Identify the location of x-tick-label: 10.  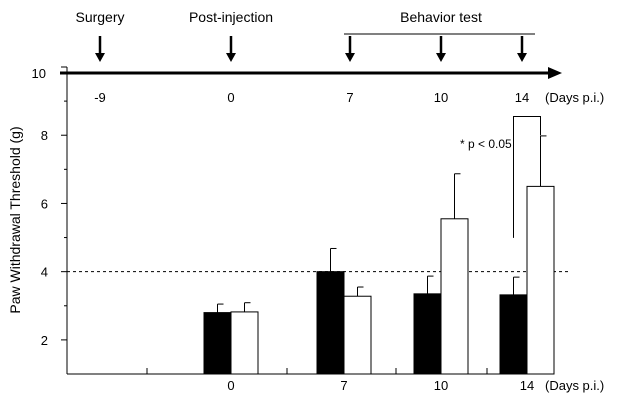
(441, 385).